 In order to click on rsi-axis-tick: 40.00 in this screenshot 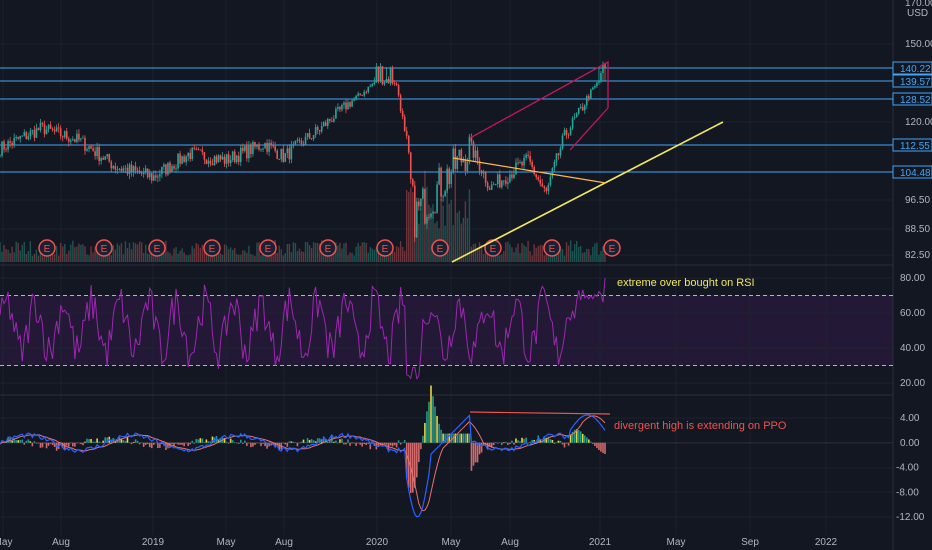, I will do `click(912, 348)`.